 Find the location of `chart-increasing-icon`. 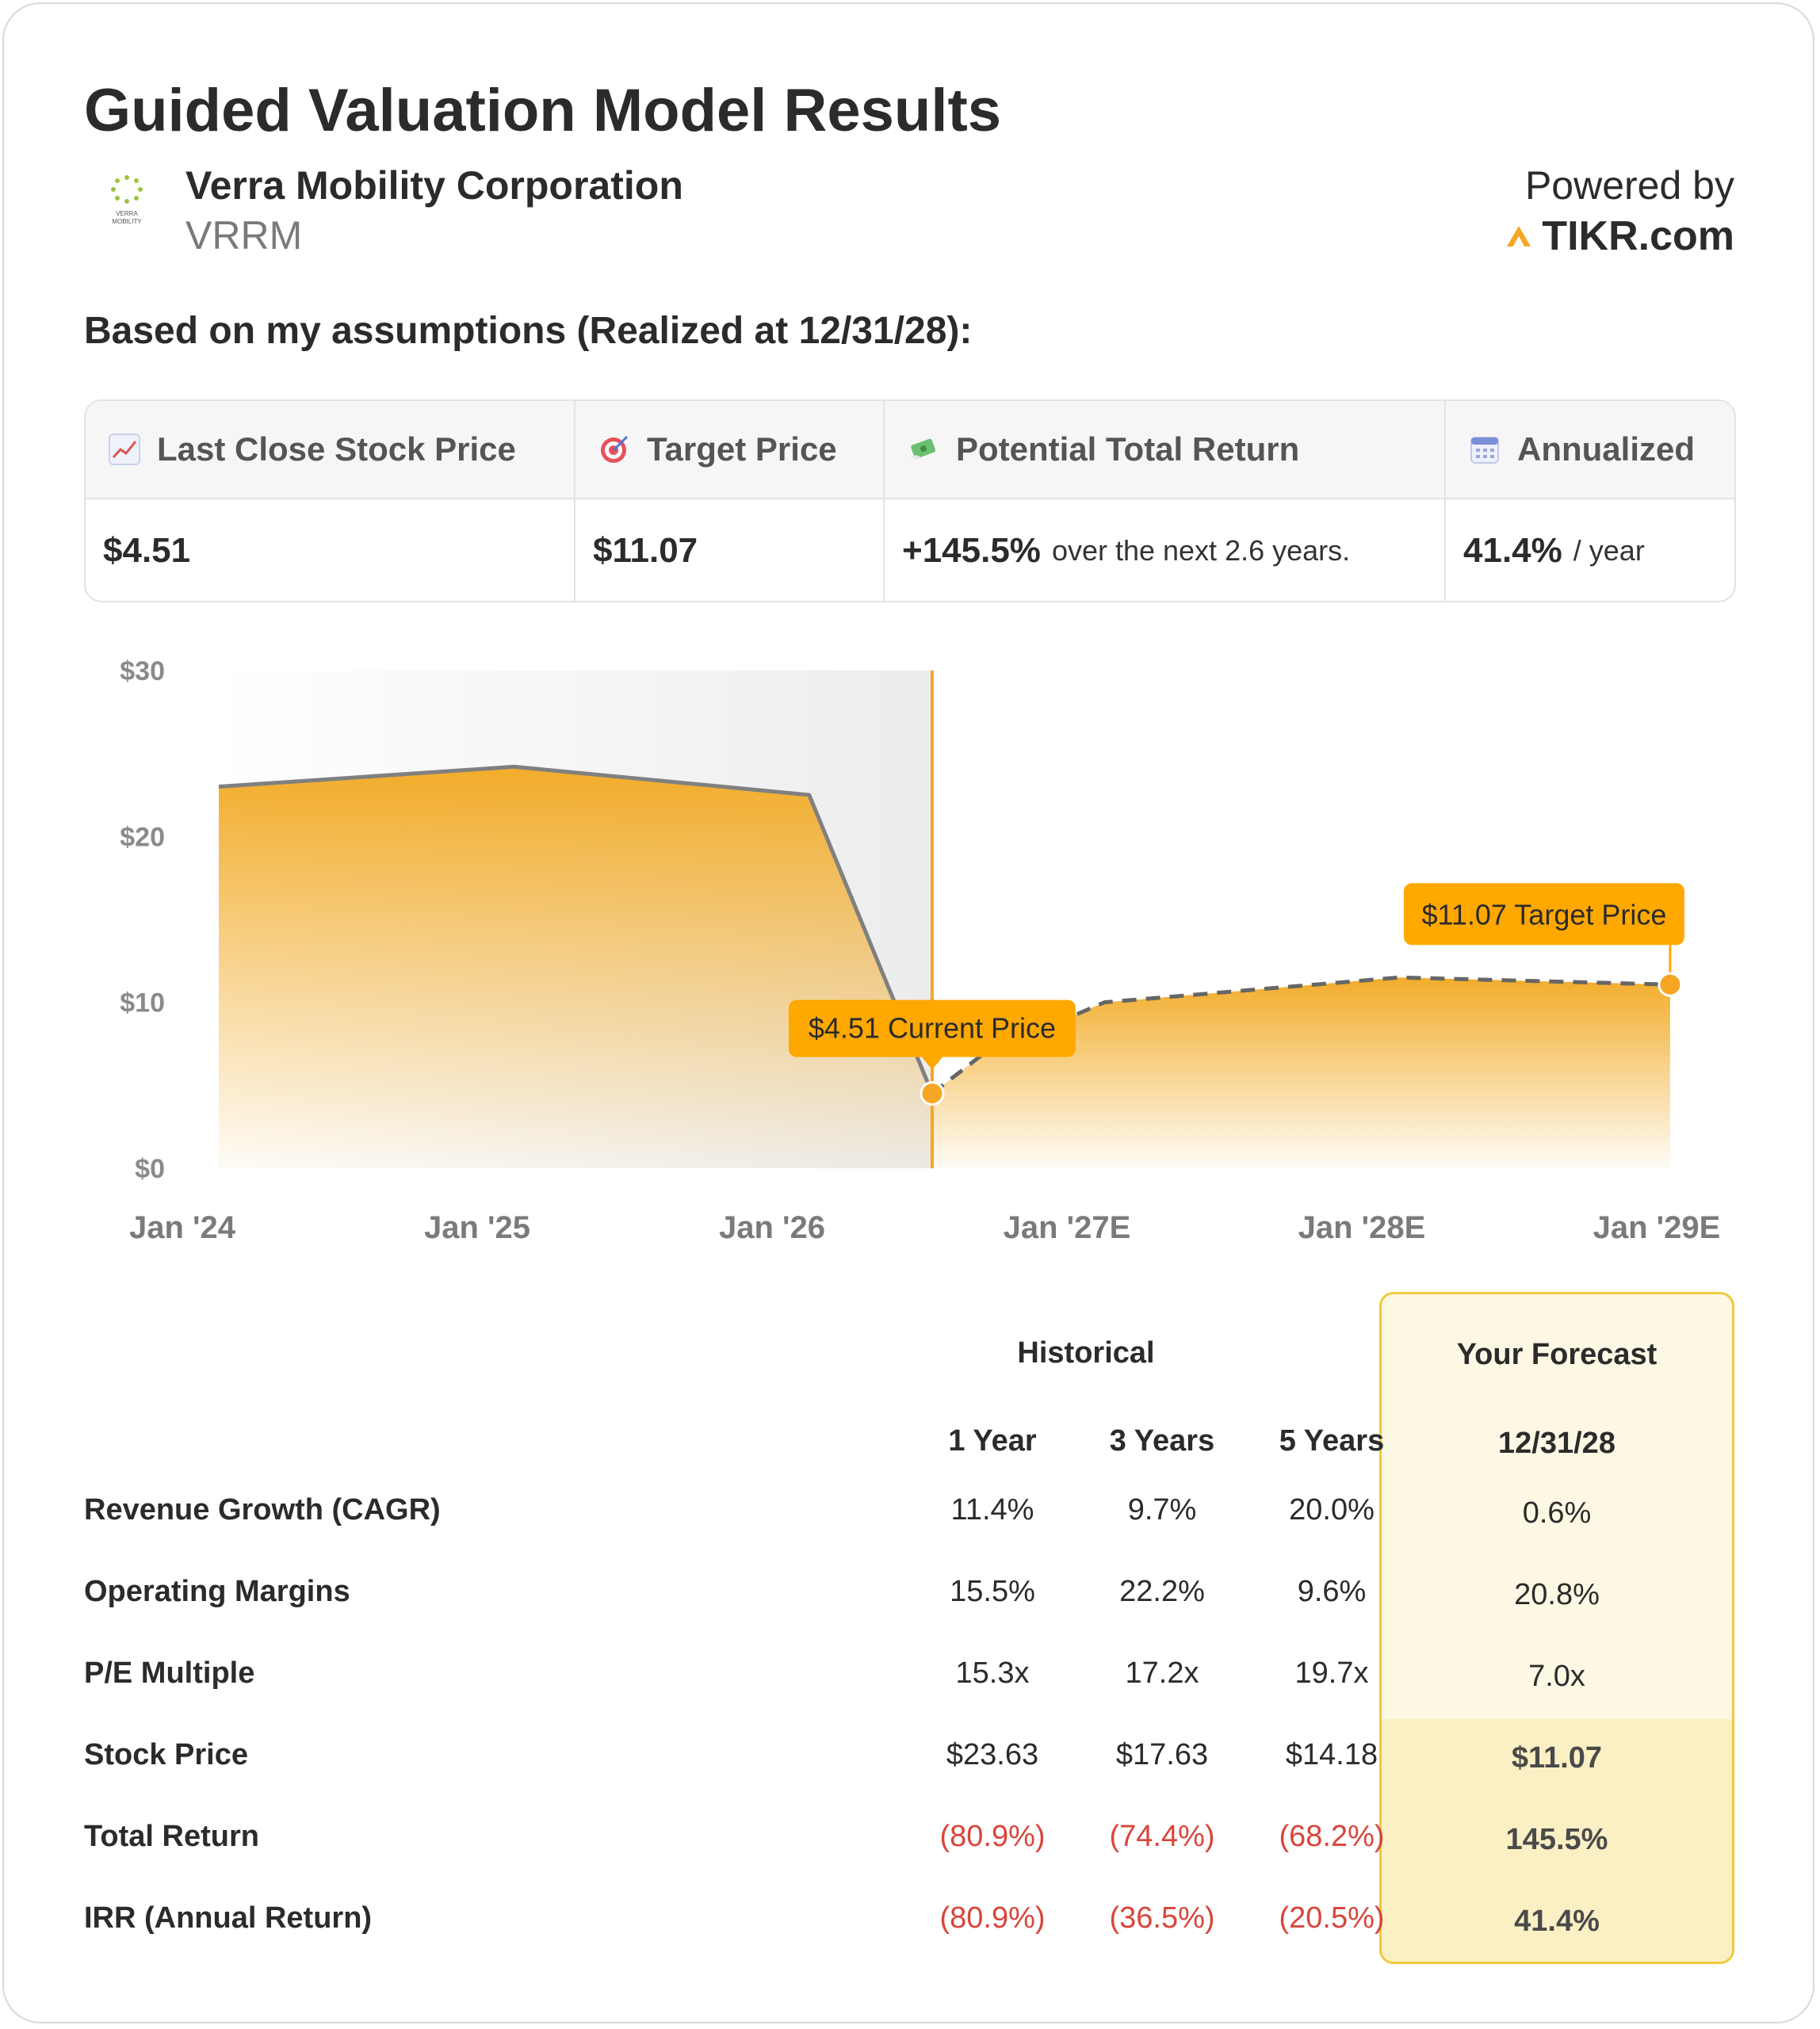

chart-increasing-icon is located at coordinates (124, 449).